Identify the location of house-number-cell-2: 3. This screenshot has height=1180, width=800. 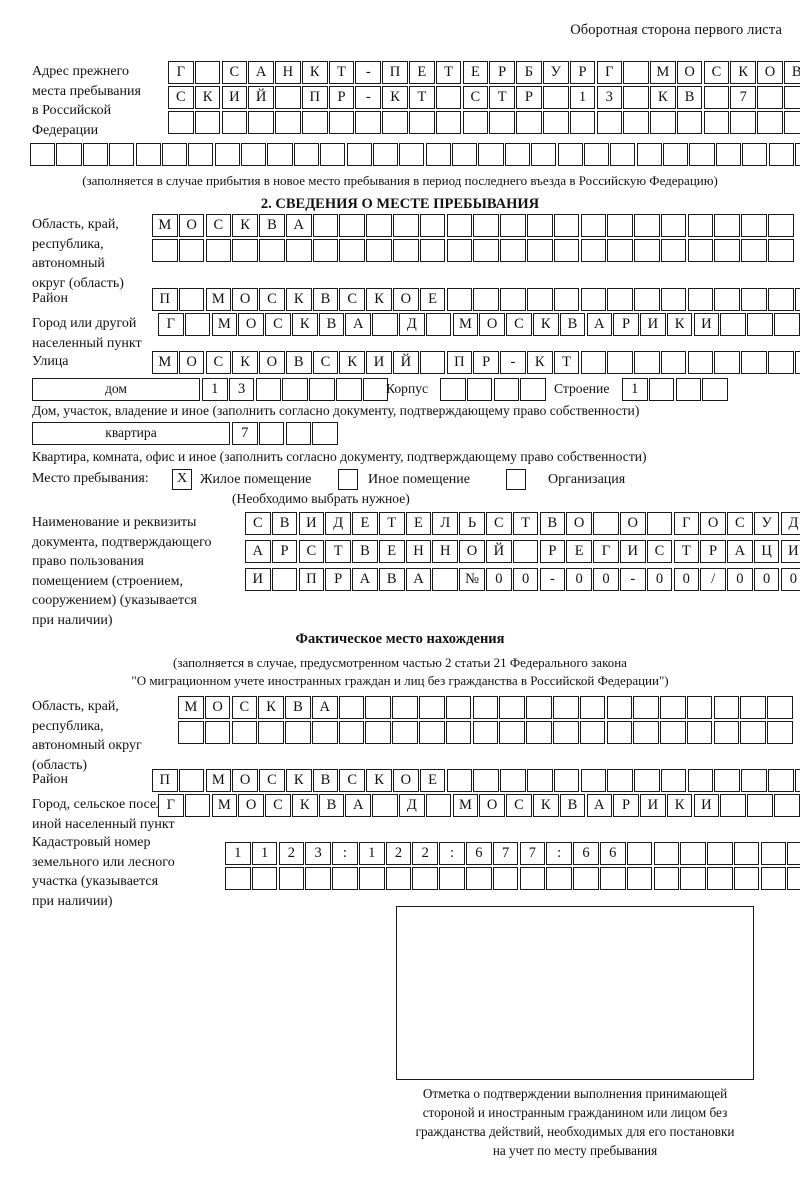
(241, 389).